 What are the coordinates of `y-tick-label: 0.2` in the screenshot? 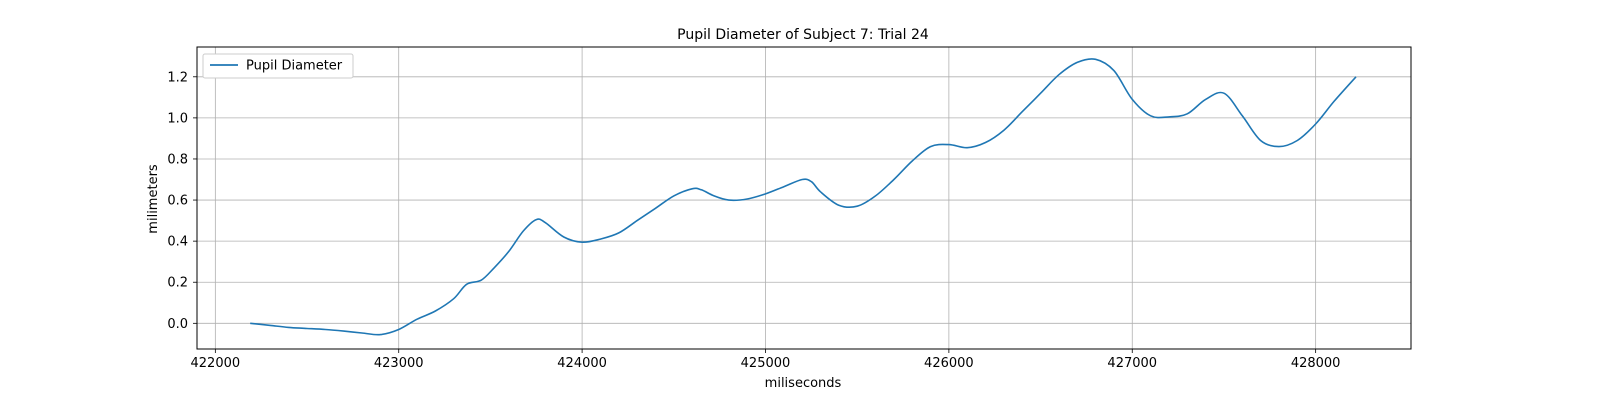 It's located at (177, 283).